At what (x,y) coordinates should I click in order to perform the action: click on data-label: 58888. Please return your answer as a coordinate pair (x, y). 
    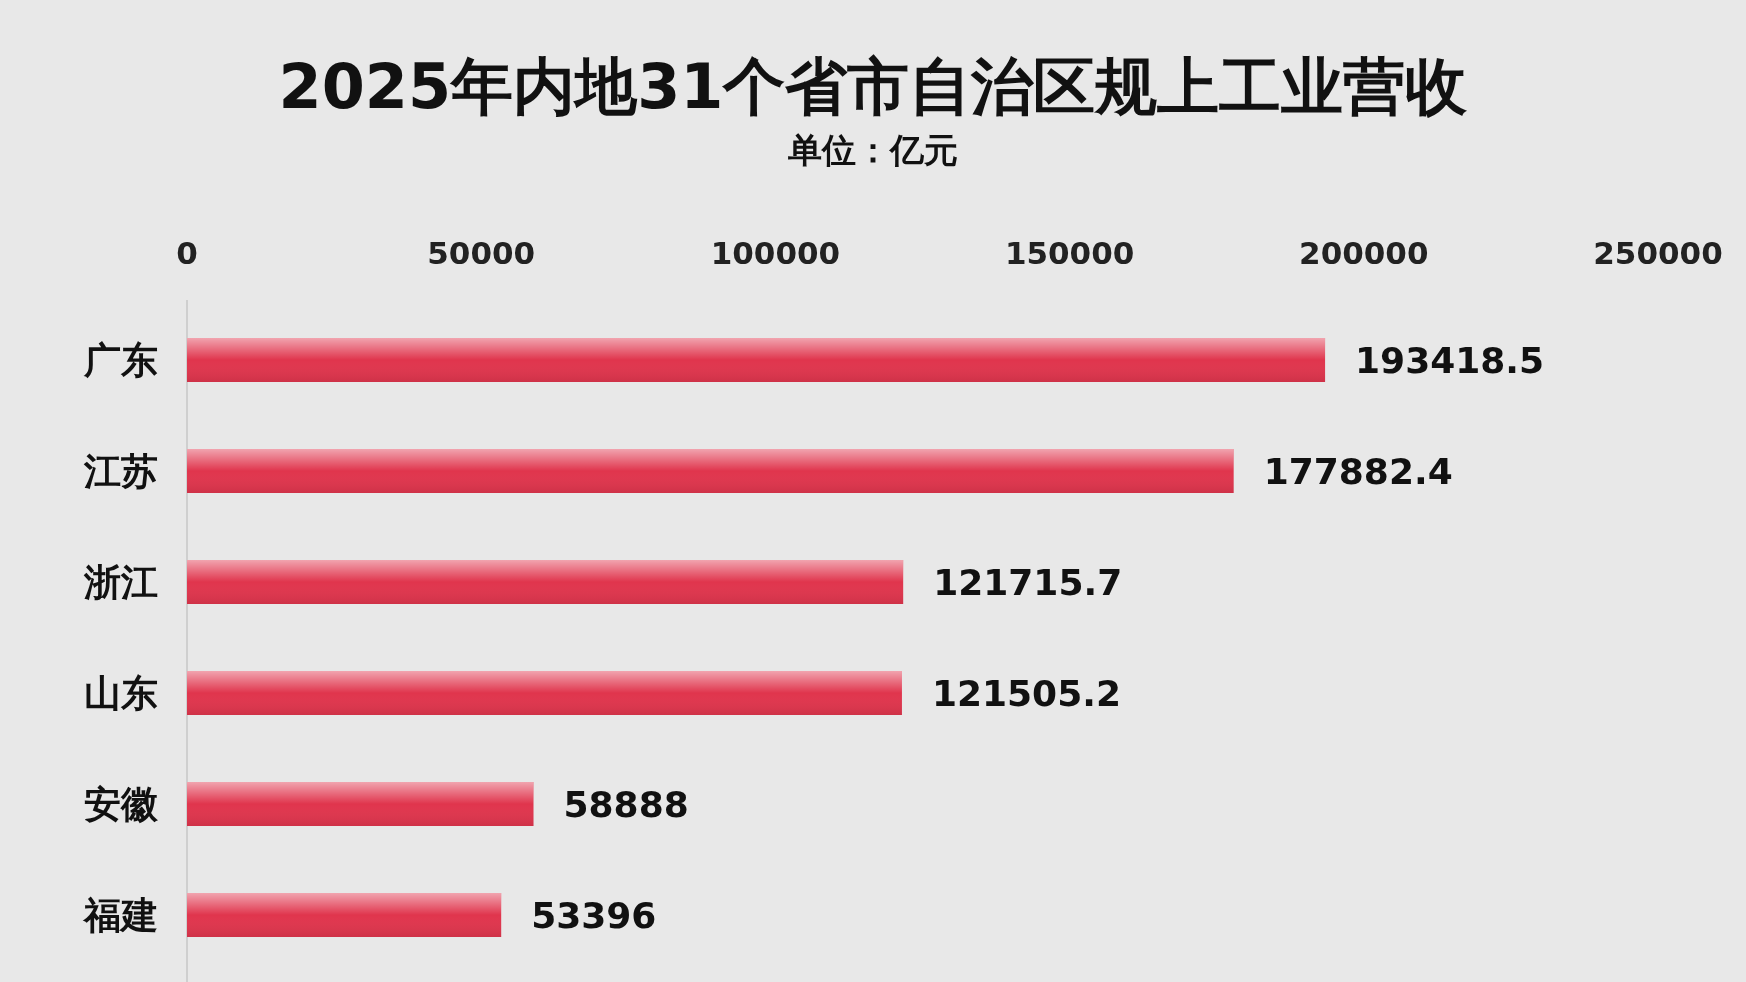
    Looking at the image, I should click on (626, 804).